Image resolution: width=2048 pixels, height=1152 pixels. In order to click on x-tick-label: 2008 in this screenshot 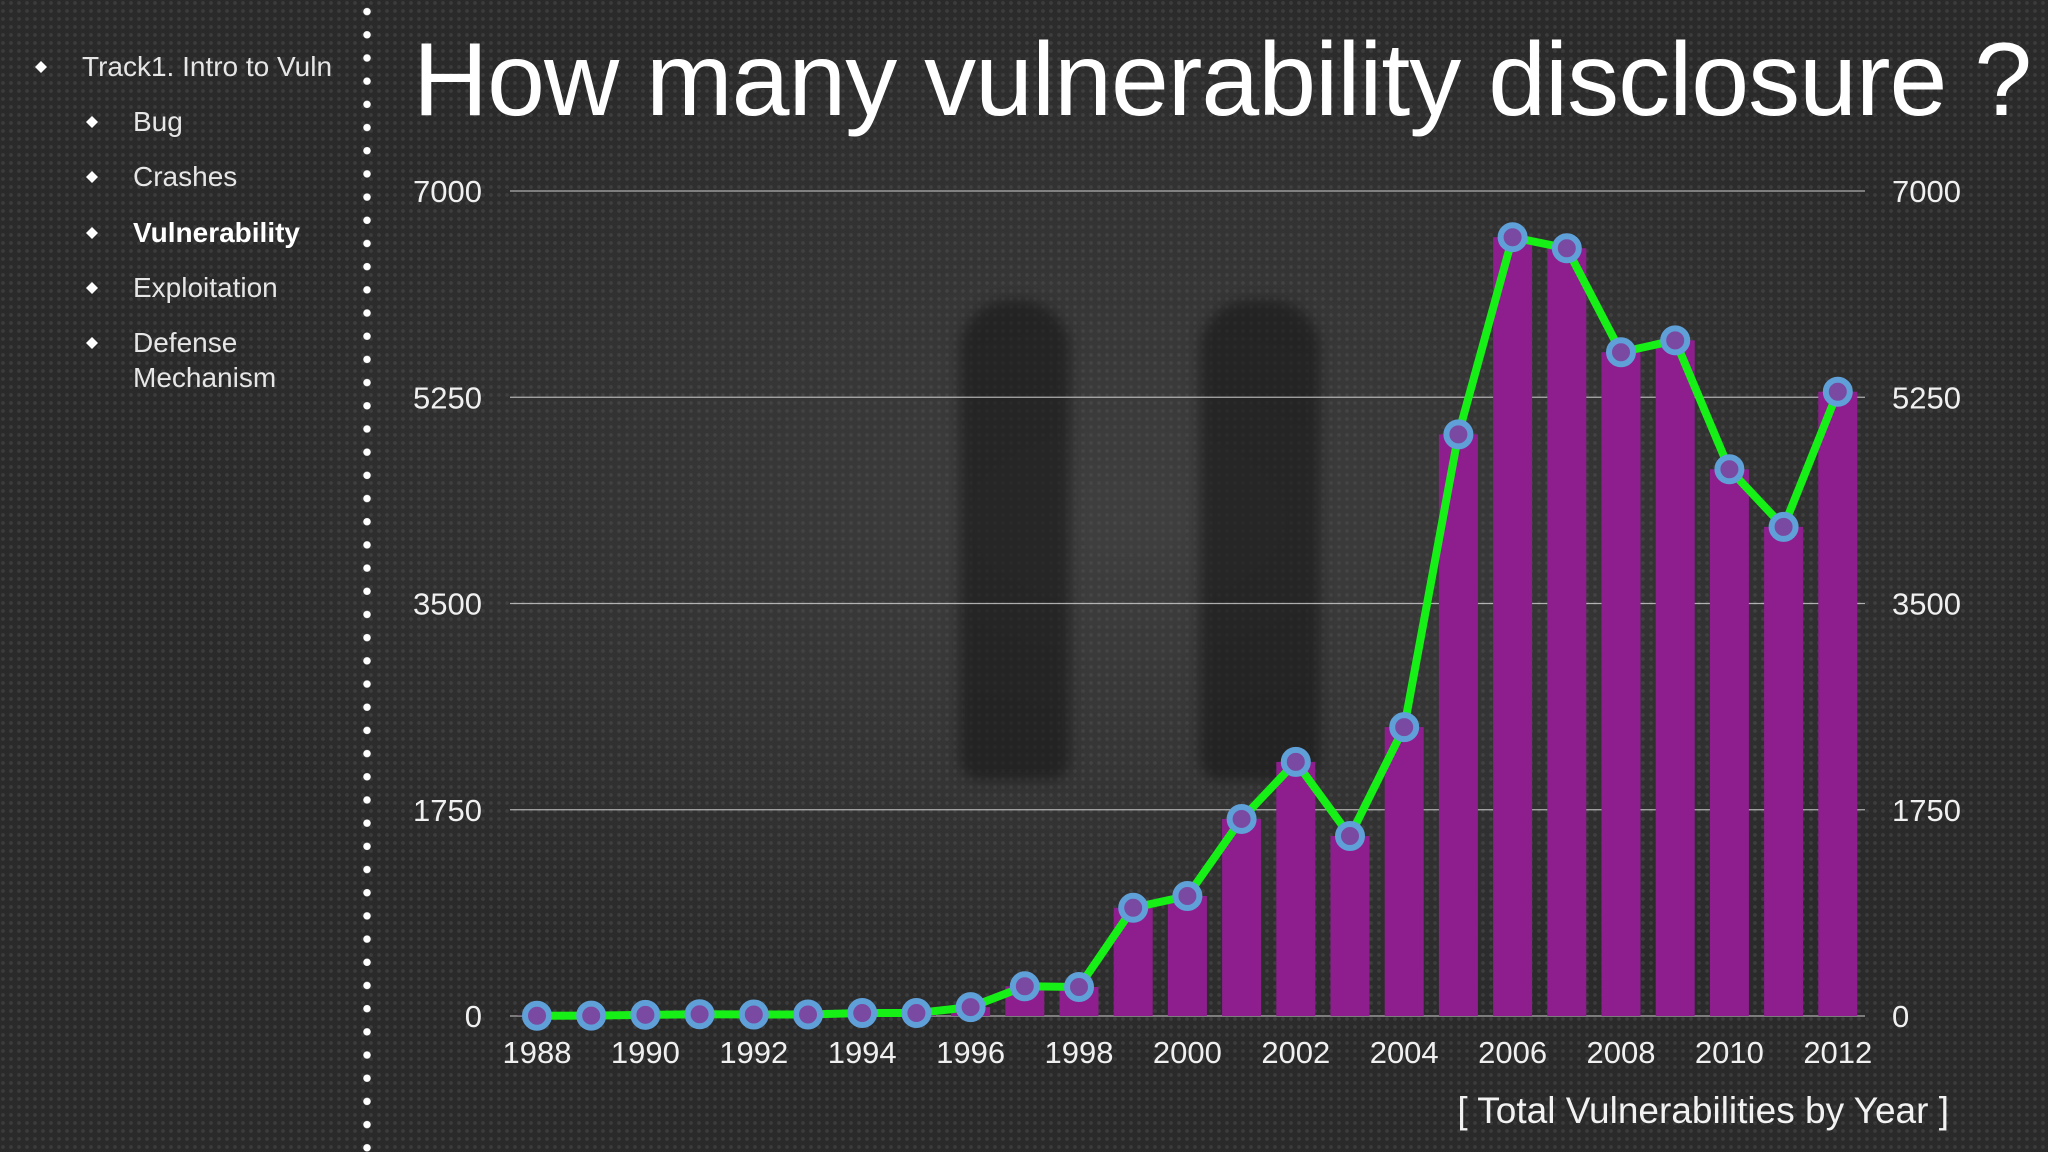, I will do `click(1621, 1052)`.